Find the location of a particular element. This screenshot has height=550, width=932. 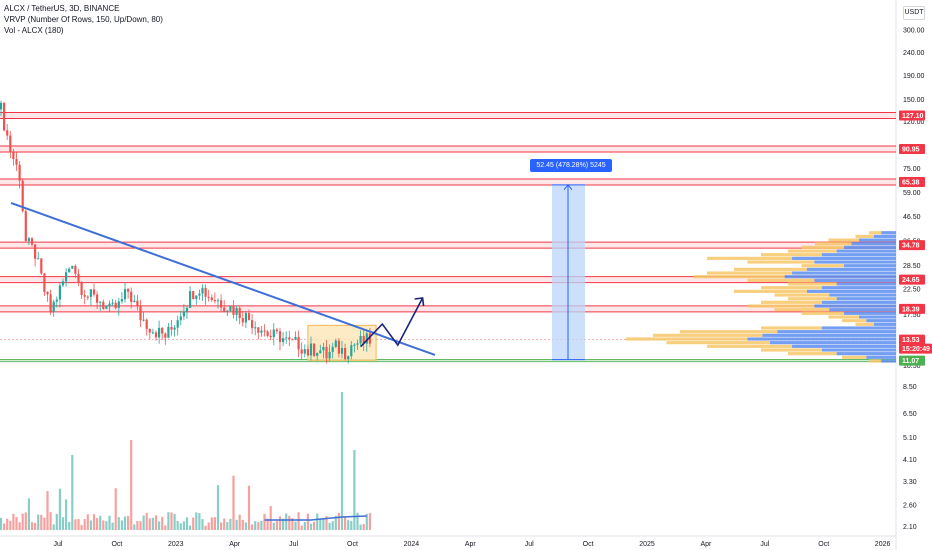

price-tick-label: 190.00 is located at coordinates (914, 76).